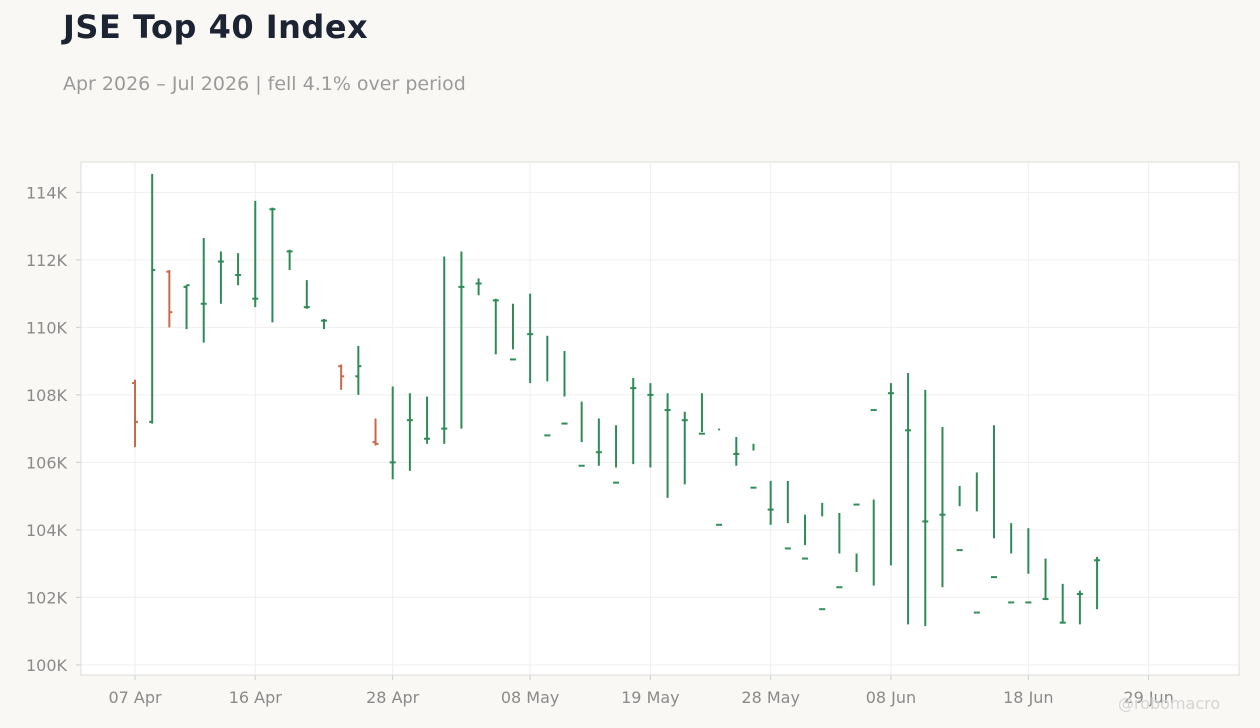 This screenshot has width=1260, height=728. Describe the element at coordinates (256, 697) in the screenshot. I see `x-tick-label: 16 Apr` at that location.